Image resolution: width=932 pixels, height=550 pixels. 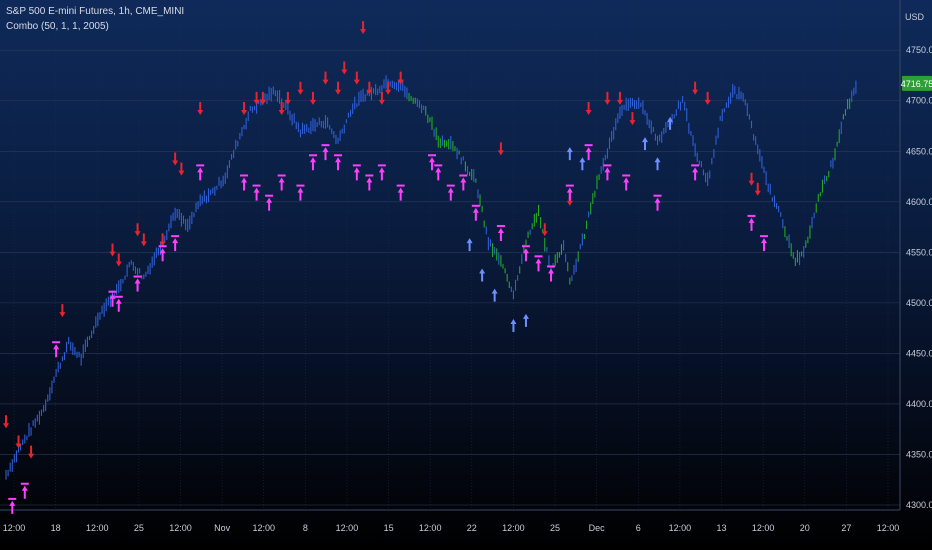 I want to click on indicator-legend: Combo (50, 1, 1, 2005), so click(x=57, y=26).